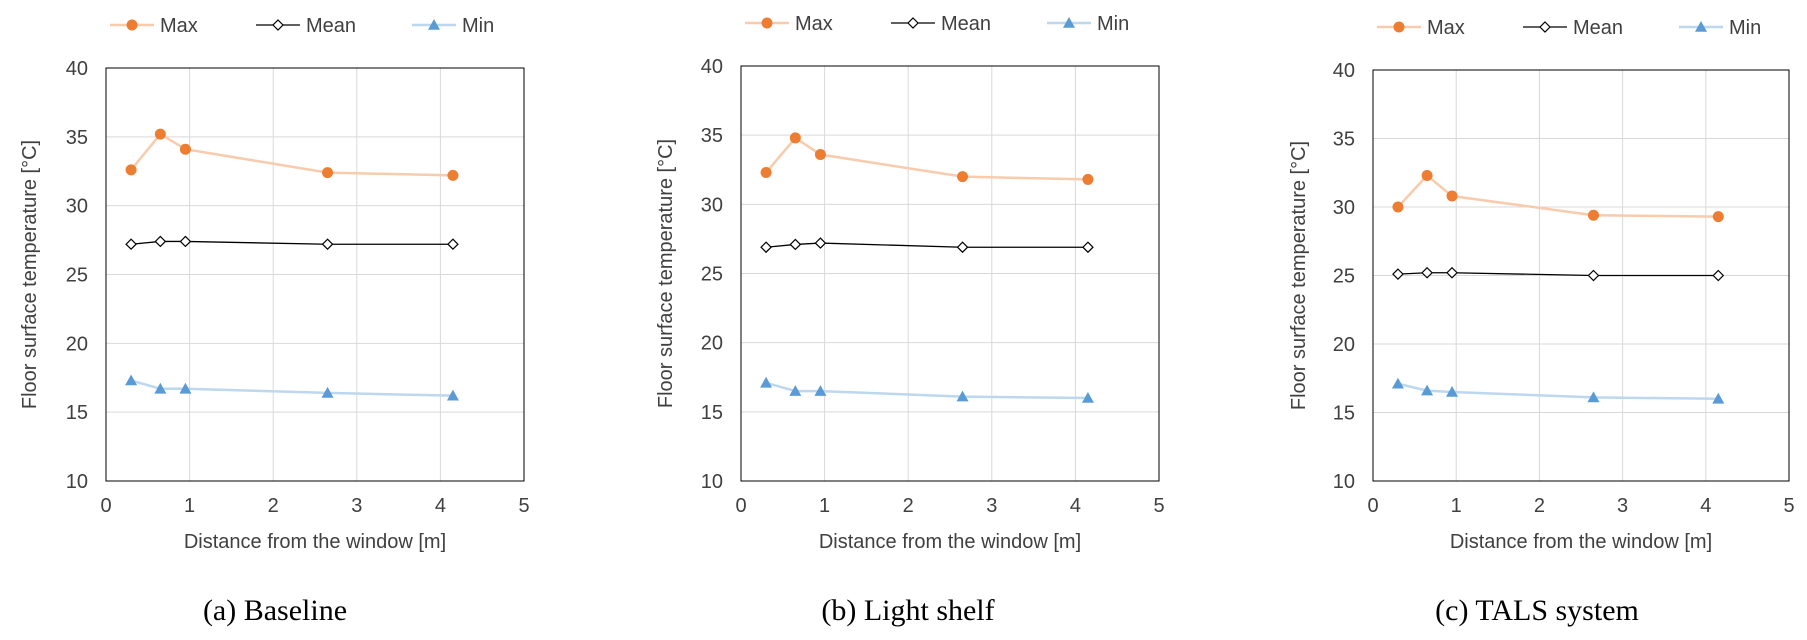 The height and width of the screenshot is (640, 1807). What do you see at coordinates (1537, 610) in the screenshot?
I see `panel-caption: (c) TALS system` at bounding box center [1537, 610].